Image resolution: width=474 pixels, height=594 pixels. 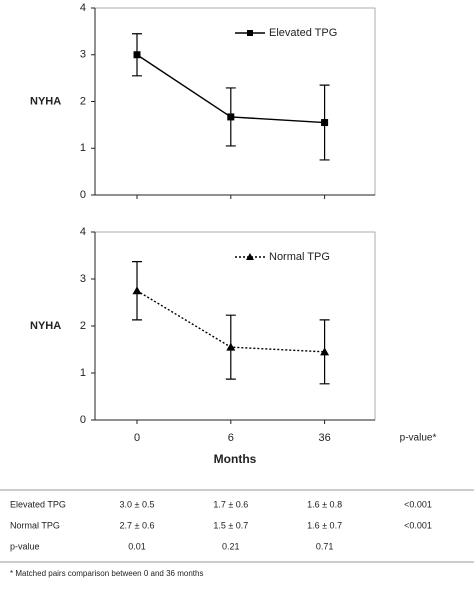 I want to click on table-cell: 0.01, so click(x=137, y=546).